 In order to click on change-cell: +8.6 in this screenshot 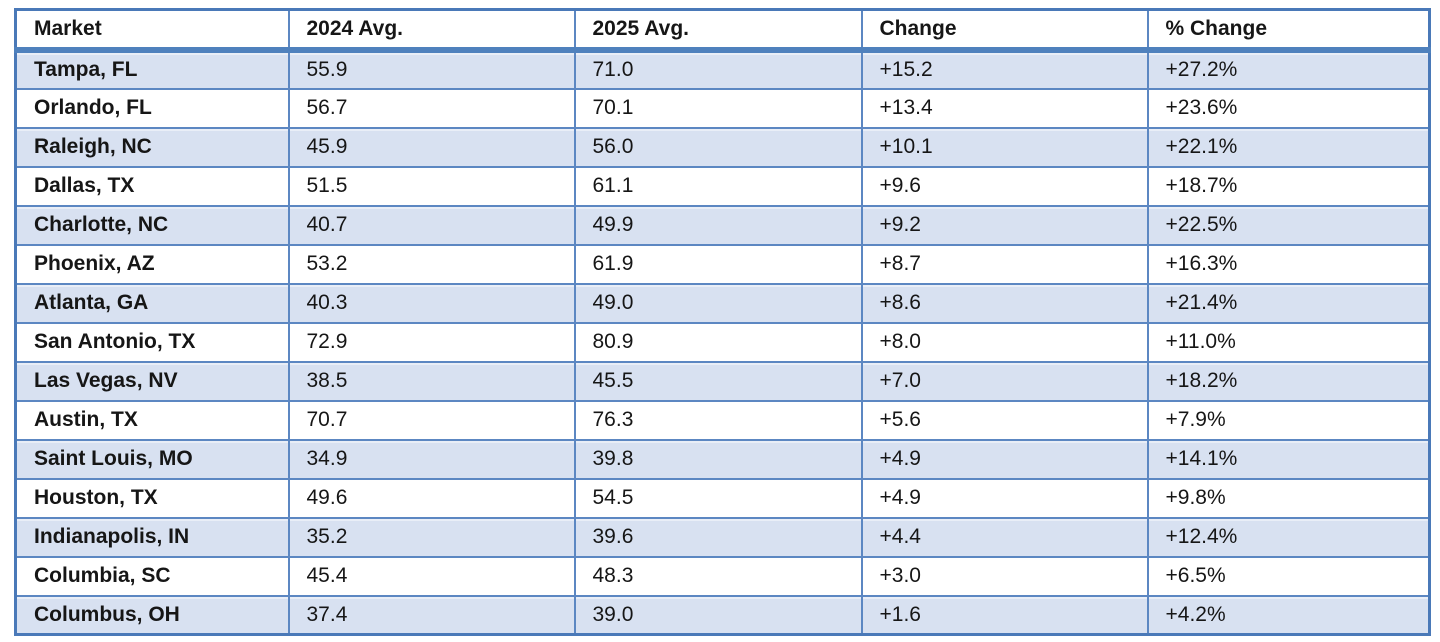, I will do `click(1004, 303)`.